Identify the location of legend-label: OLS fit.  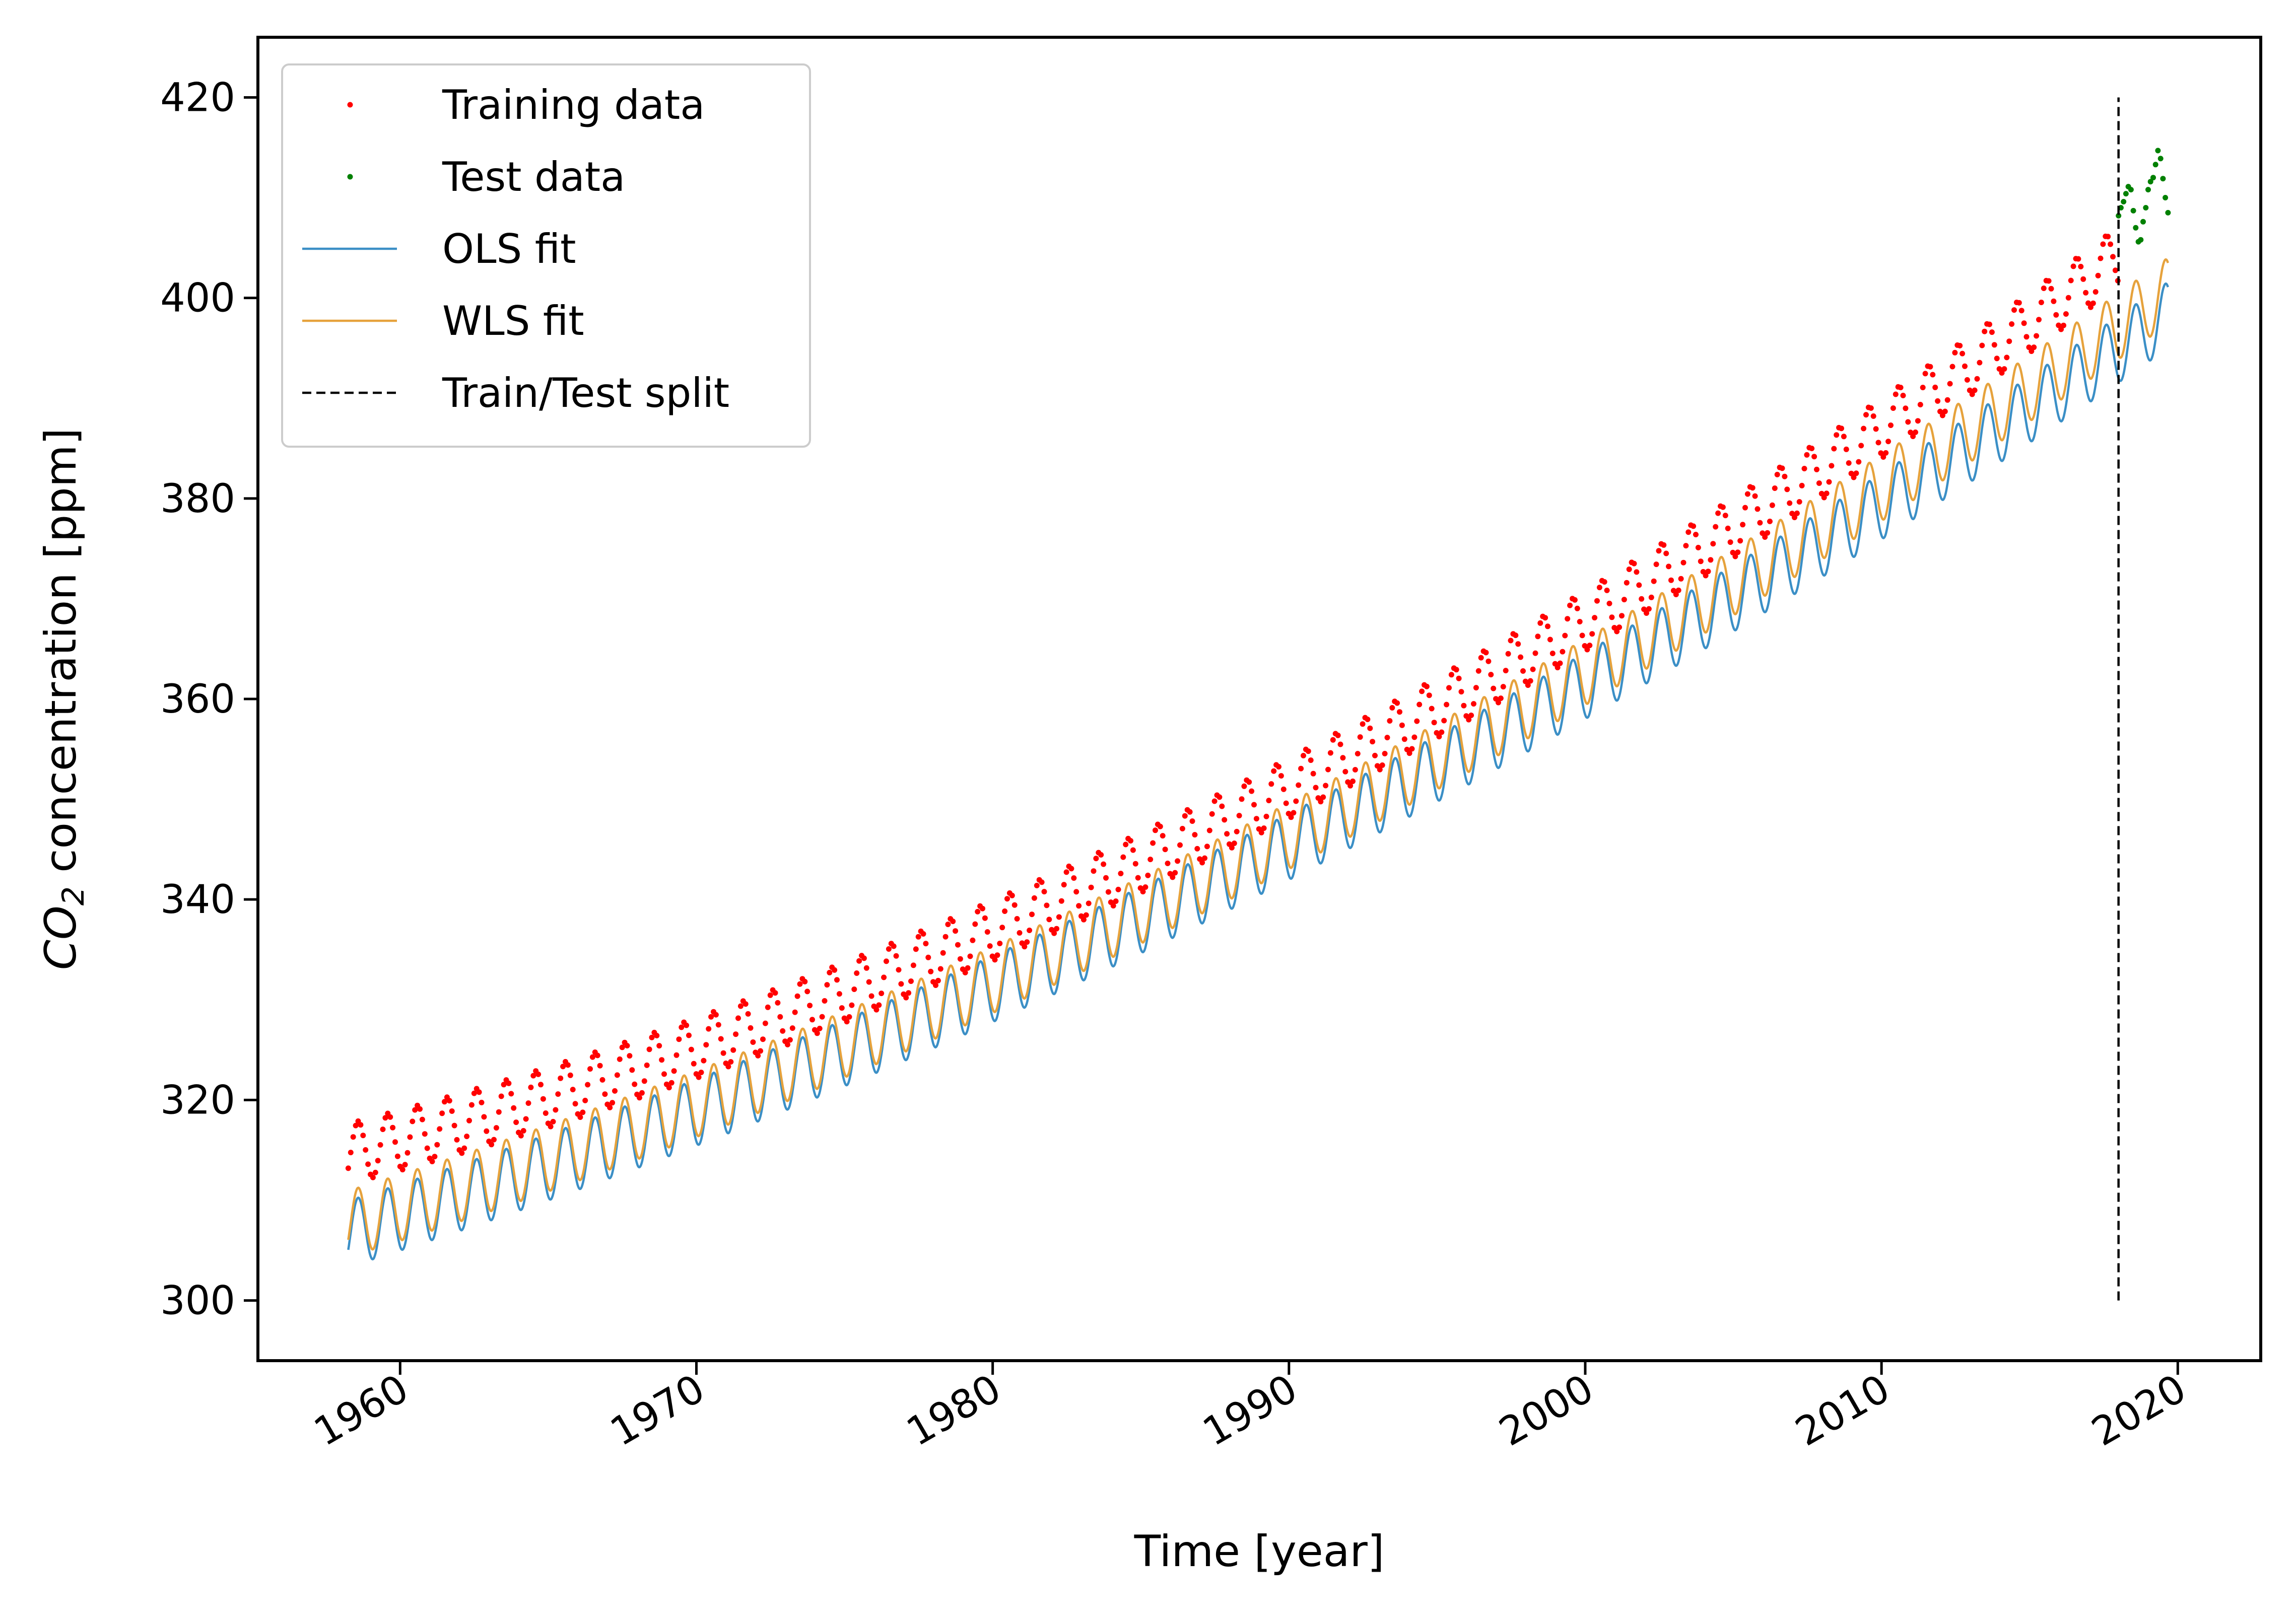
(509, 249).